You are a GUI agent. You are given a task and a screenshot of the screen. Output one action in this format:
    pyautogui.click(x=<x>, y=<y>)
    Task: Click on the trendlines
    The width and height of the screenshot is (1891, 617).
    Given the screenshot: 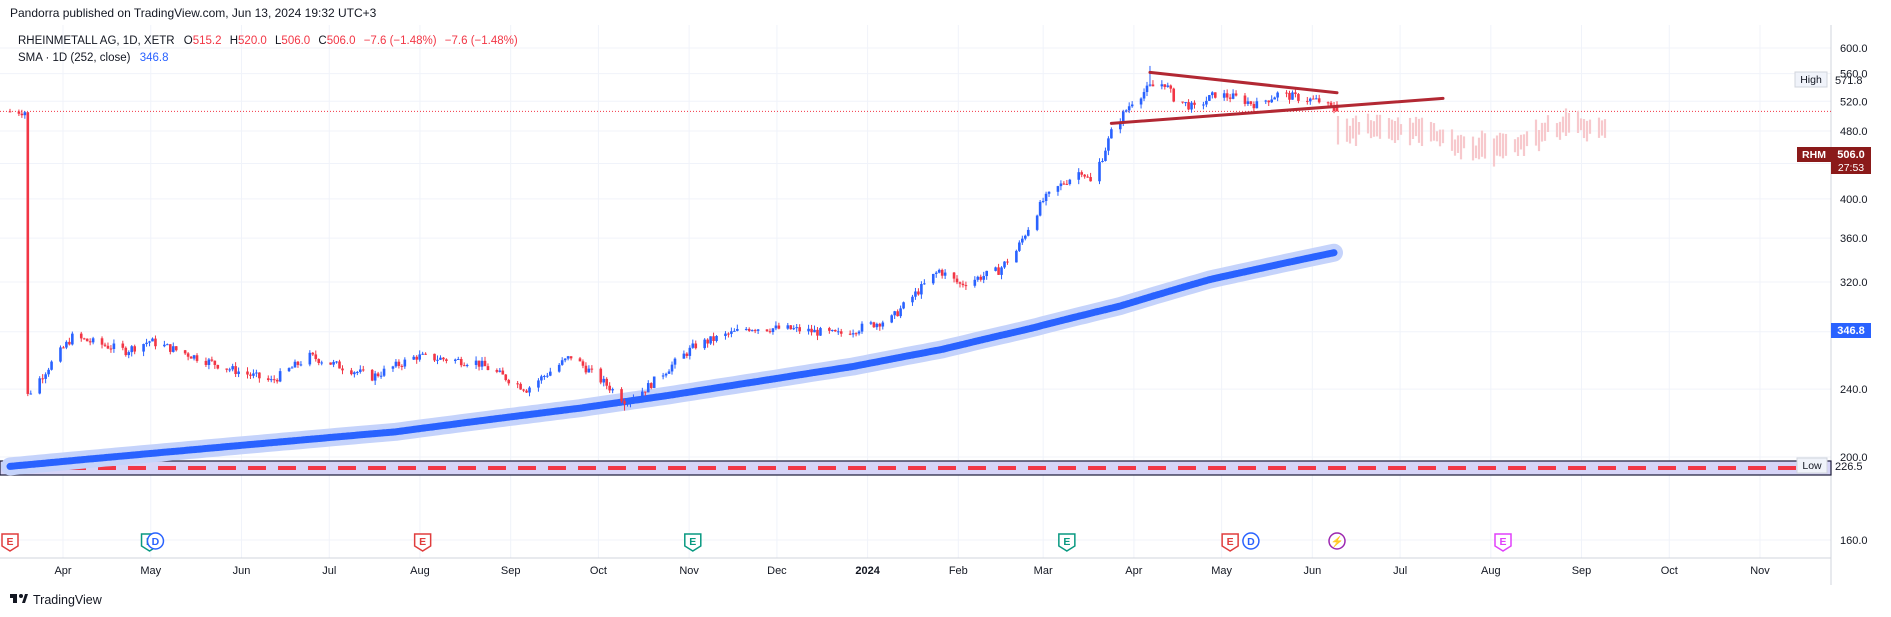 What is the action you would take?
    pyautogui.click(x=1277, y=97)
    